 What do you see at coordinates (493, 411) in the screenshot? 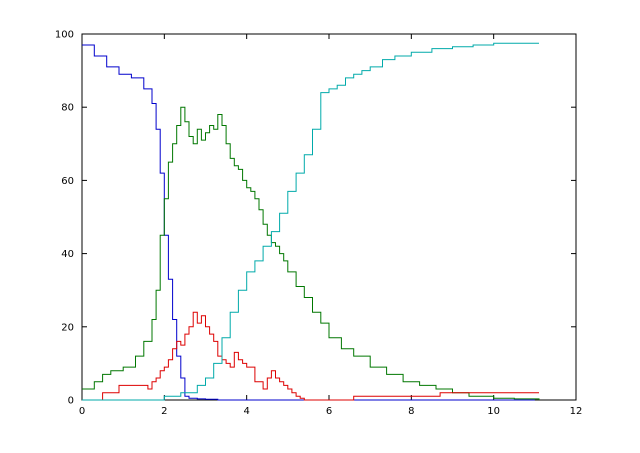
I see `x-tick-label-5: 10` at bounding box center [493, 411].